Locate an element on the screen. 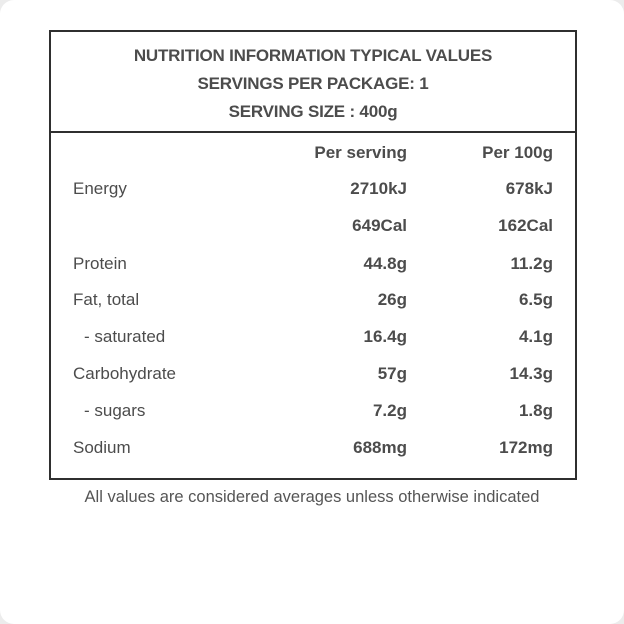 The width and height of the screenshot is (624, 624). table-row: Carbohydrate 57g 14.3g is located at coordinates (313, 374).